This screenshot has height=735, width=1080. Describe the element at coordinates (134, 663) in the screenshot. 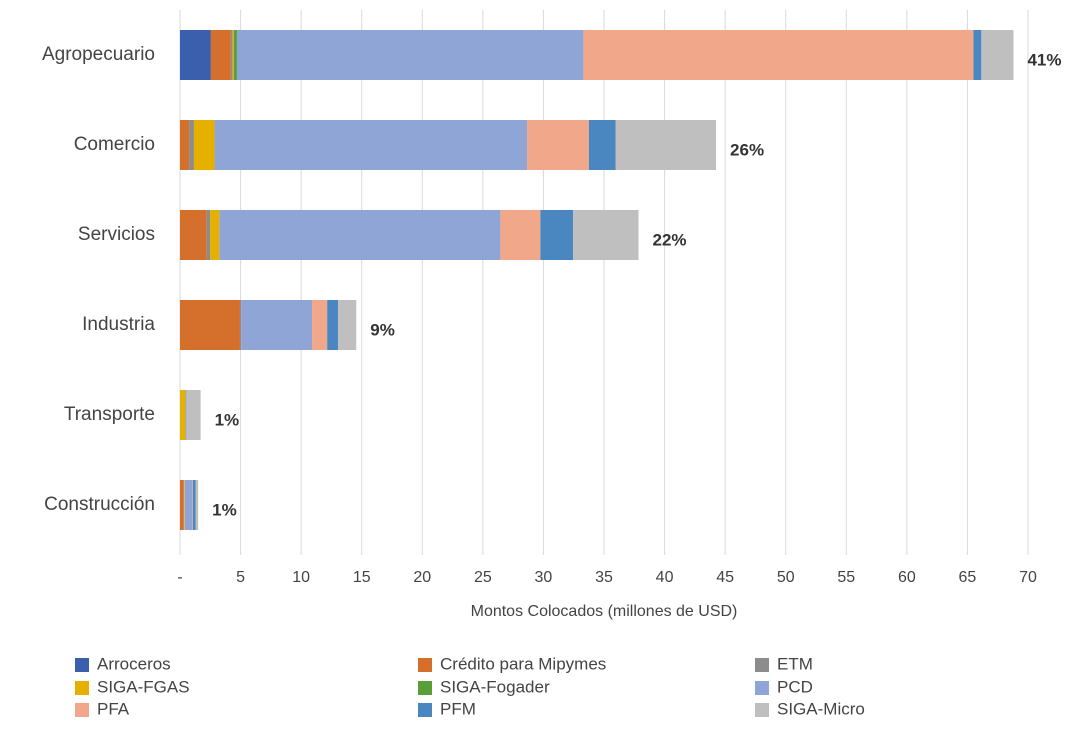

I see `legend-label: Arroceros` at that location.